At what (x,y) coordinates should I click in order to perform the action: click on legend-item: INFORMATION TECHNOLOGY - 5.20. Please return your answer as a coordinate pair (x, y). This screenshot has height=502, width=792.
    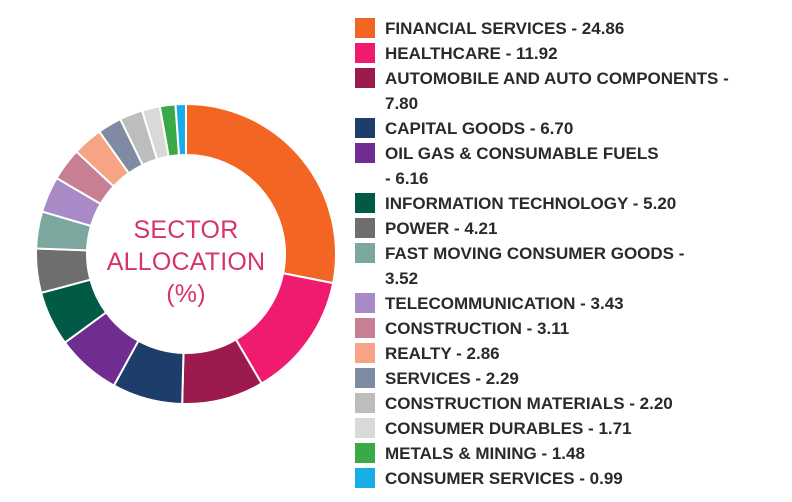
    Looking at the image, I should click on (573, 203).